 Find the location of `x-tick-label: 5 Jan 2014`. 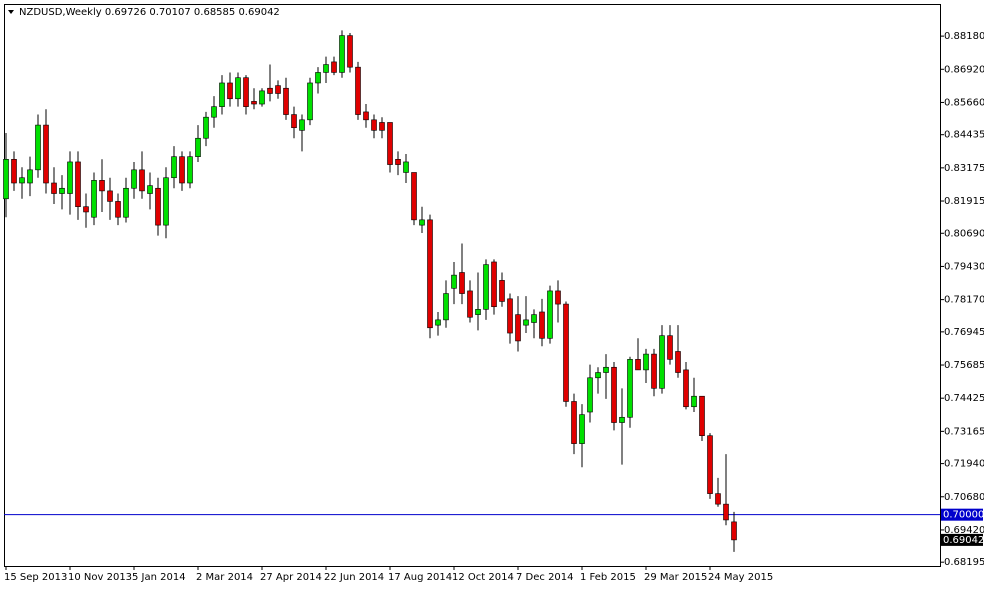

x-tick-label: 5 Jan 2014 is located at coordinates (159, 577).